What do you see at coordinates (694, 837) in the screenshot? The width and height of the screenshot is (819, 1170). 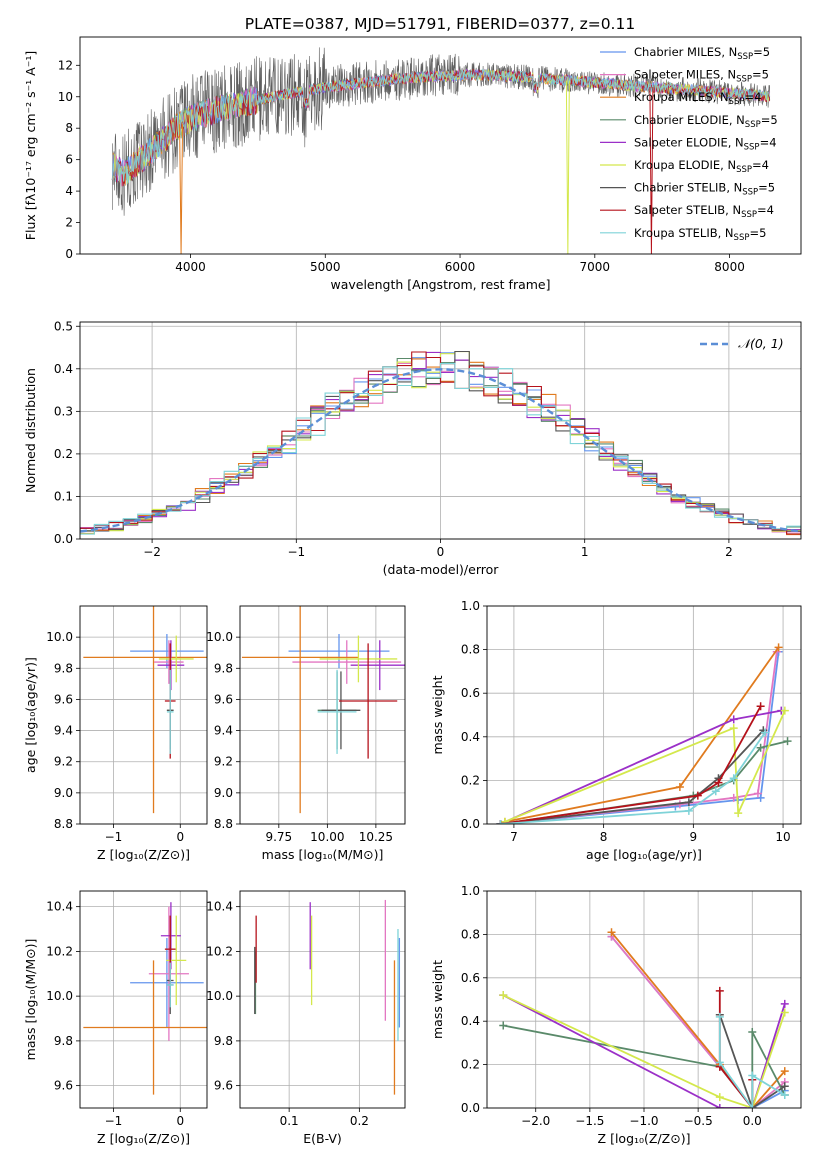 I see `x-tick-label: 9` at bounding box center [694, 837].